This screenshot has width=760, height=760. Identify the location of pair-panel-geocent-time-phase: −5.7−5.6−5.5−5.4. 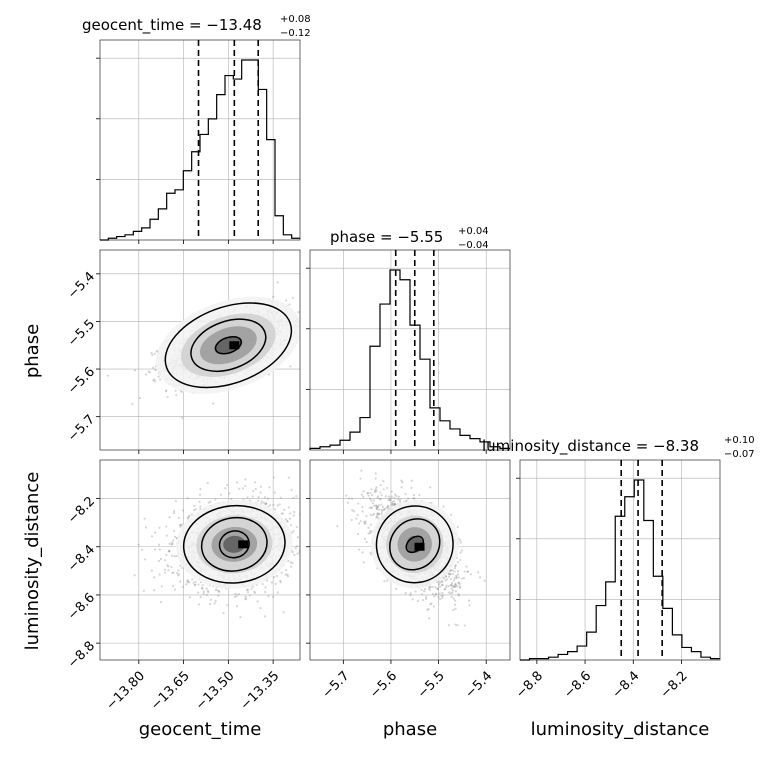
(195, 351).